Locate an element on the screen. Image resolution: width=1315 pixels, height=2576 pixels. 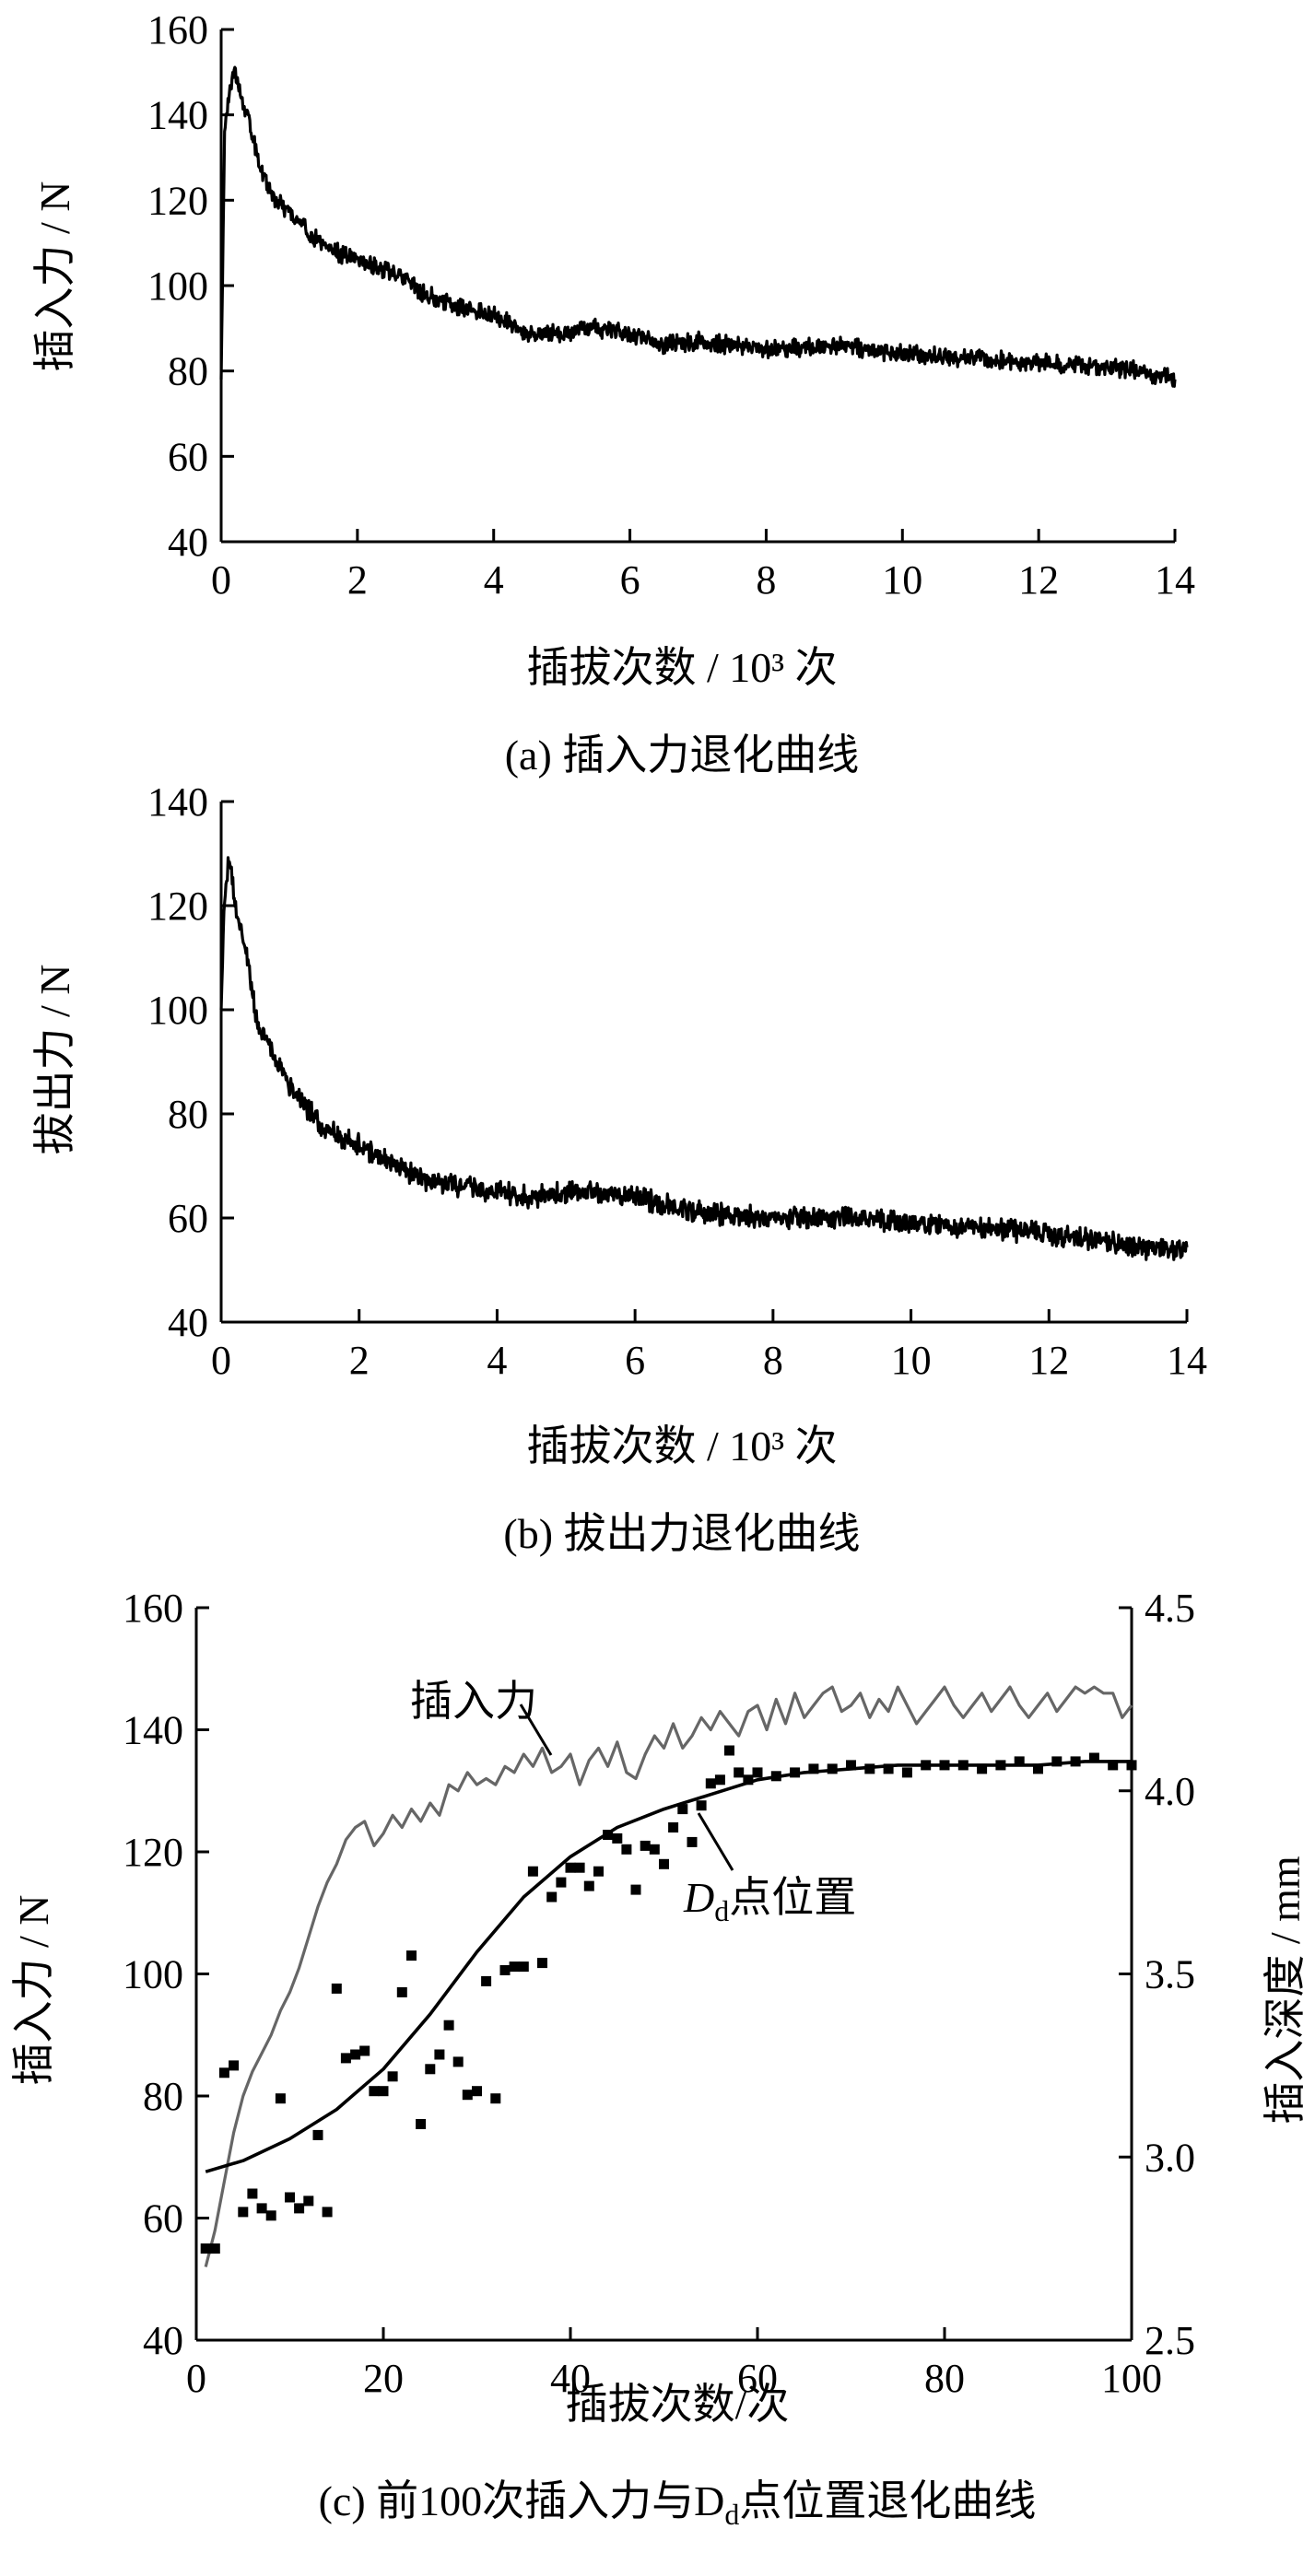
chart-a-x-axis-title: 插拔次数 / 10³ 次 is located at coordinates (681, 667).